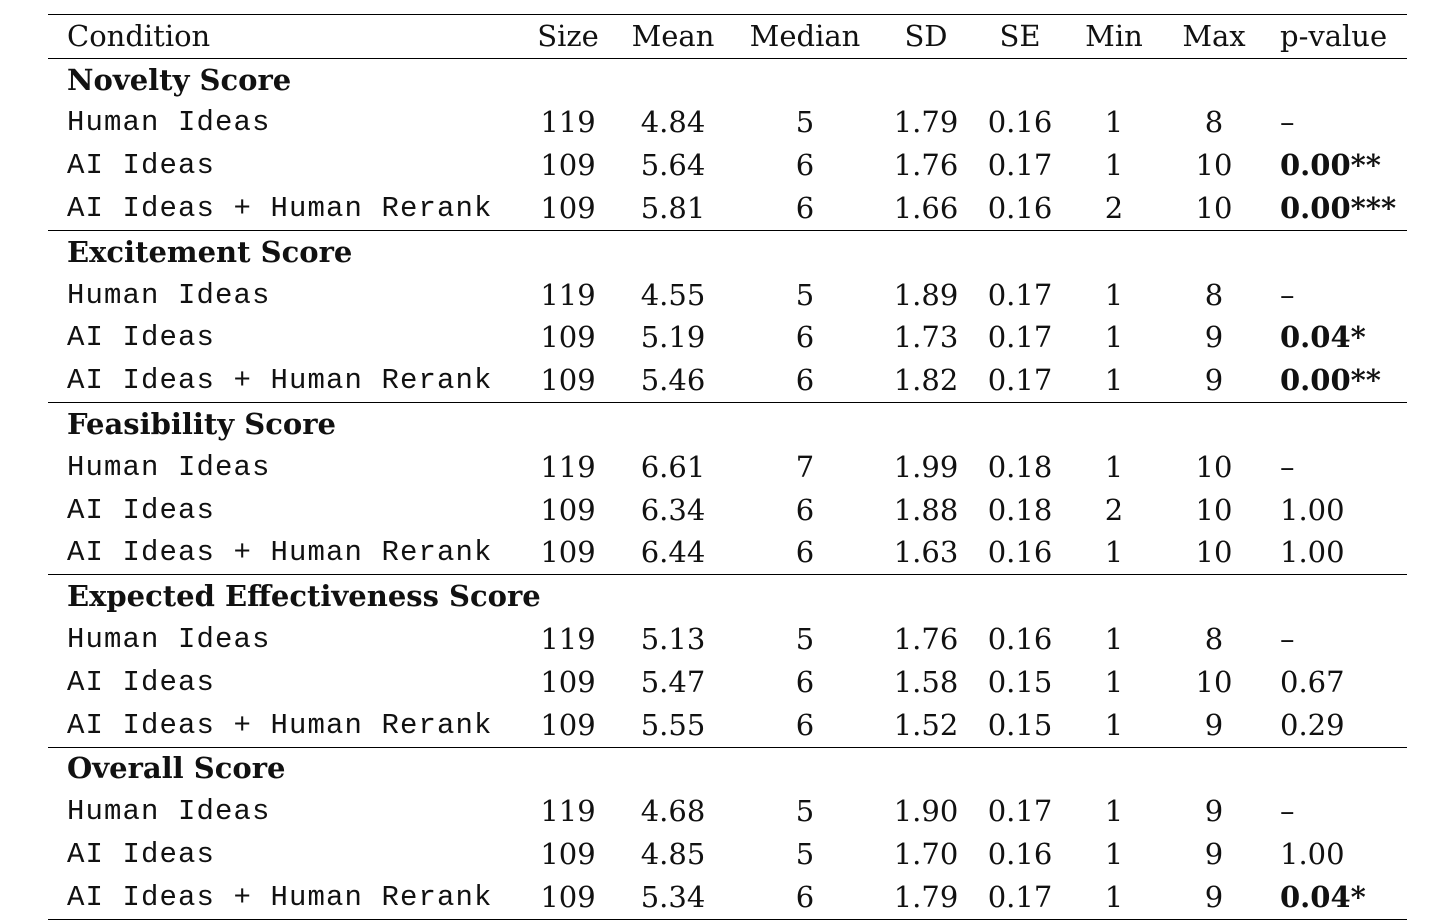 The image size is (1444, 920). What do you see at coordinates (727, 338) in the screenshot?
I see `table-row: AI Ideas 109 5.19 6 1.73 0.17 1 9 0.04*` at bounding box center [727, 338].